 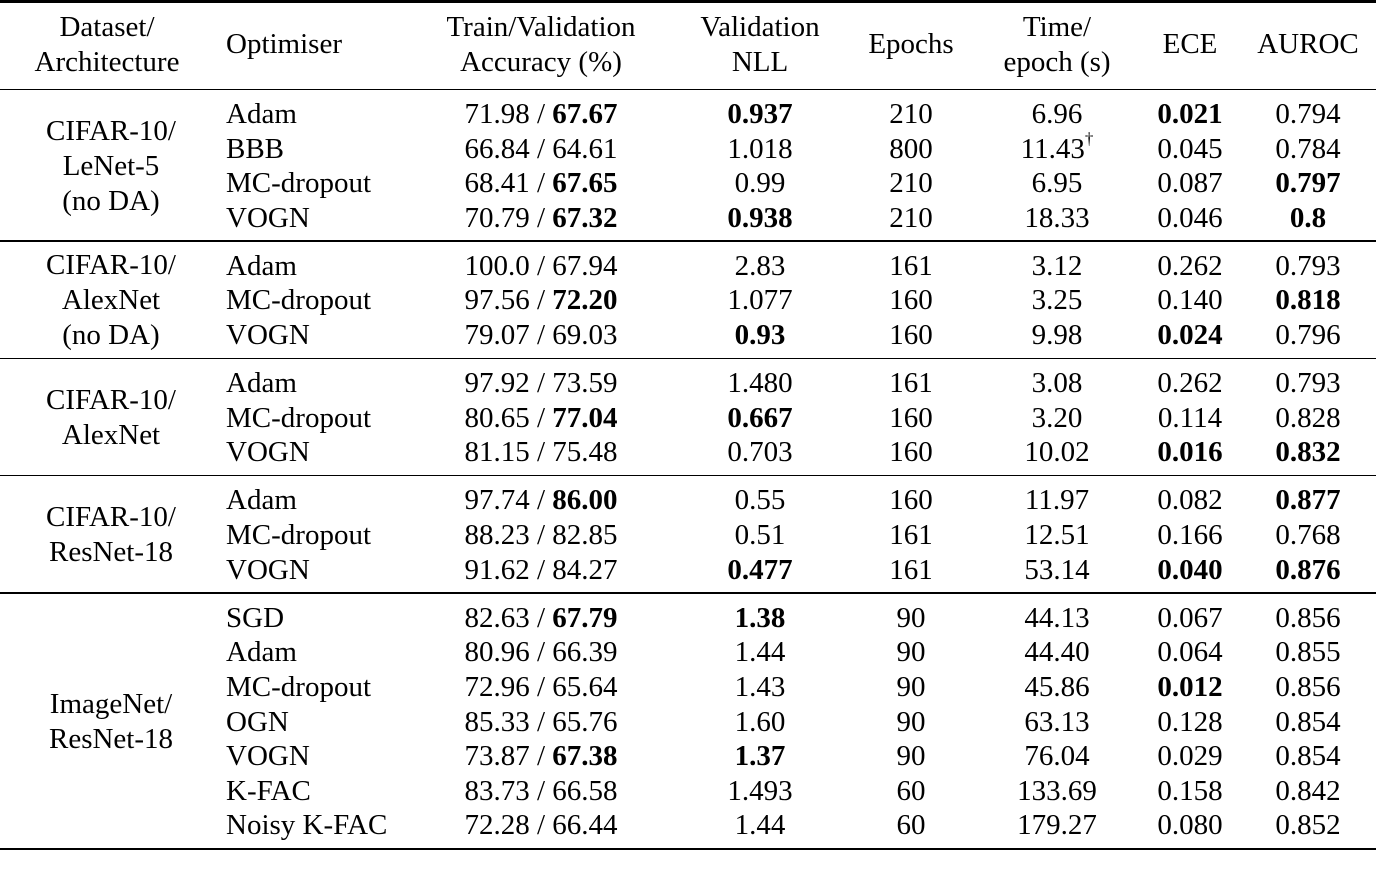 I want to click on validation-accuracy: 67.79, so click(x=585, y=617).